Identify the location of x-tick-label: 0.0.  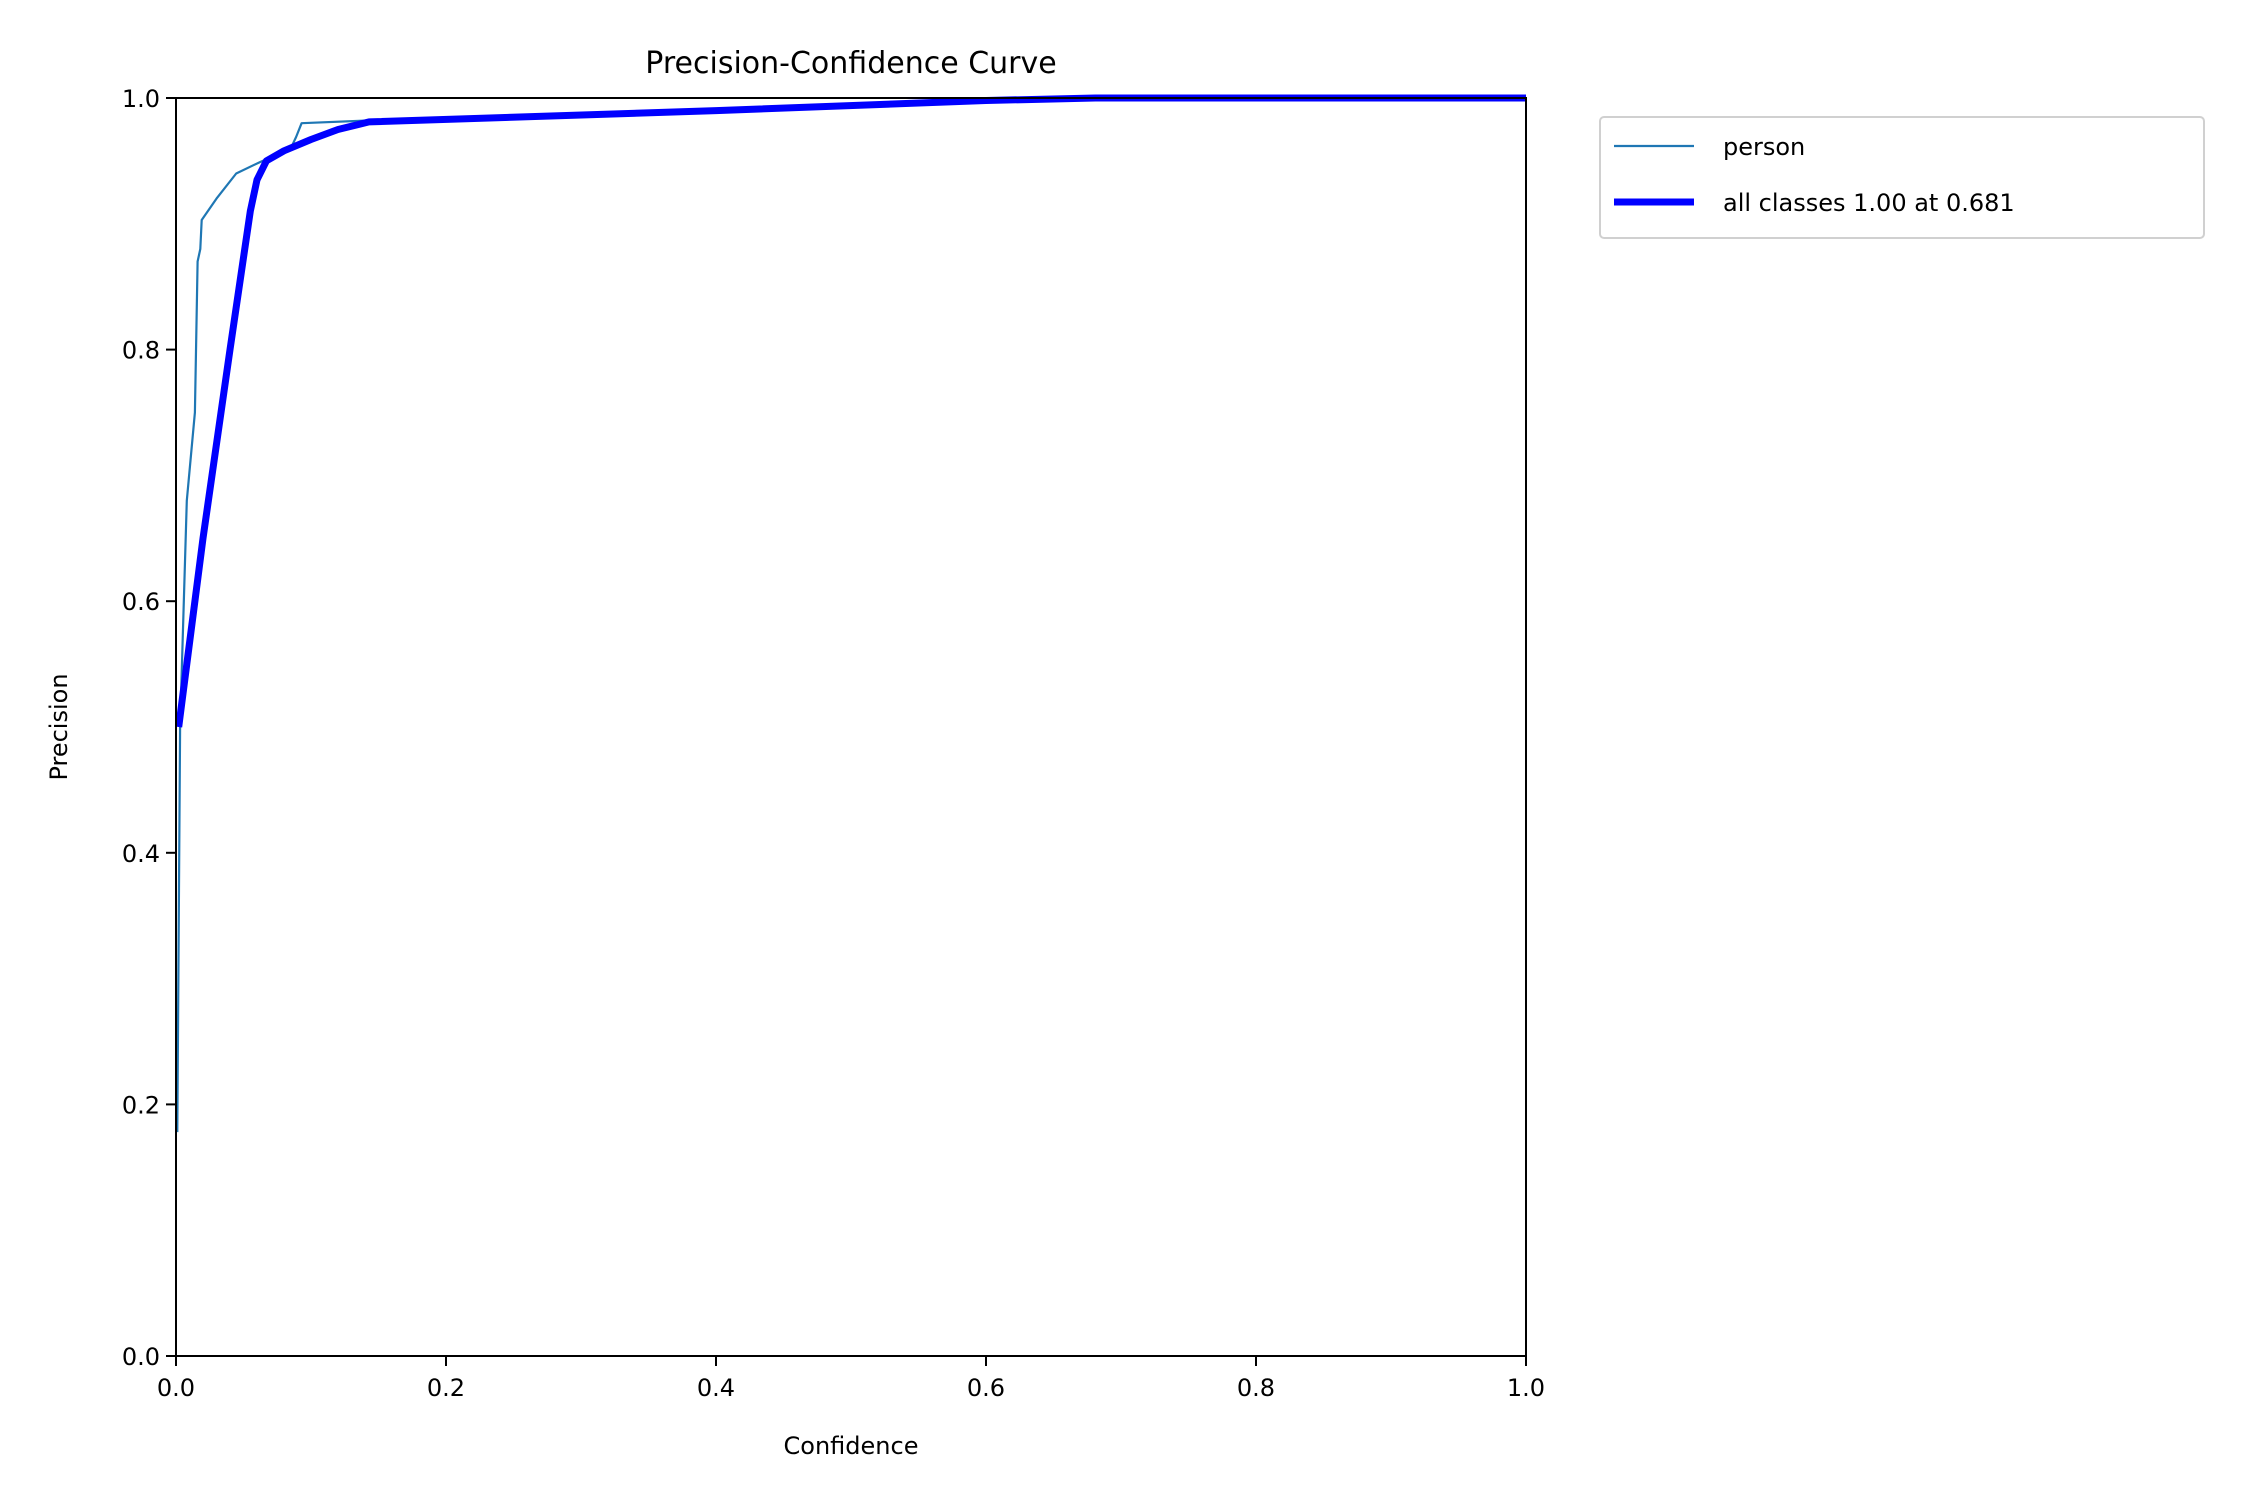
(176, 1388).